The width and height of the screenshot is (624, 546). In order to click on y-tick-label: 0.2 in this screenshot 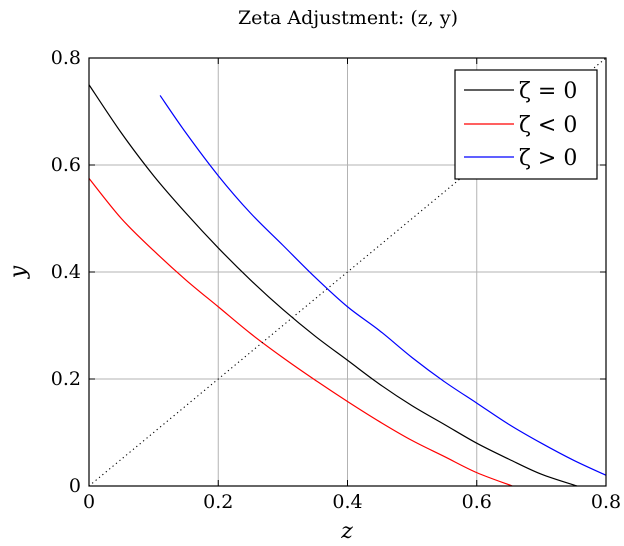, I will do `click(66, 379)`.